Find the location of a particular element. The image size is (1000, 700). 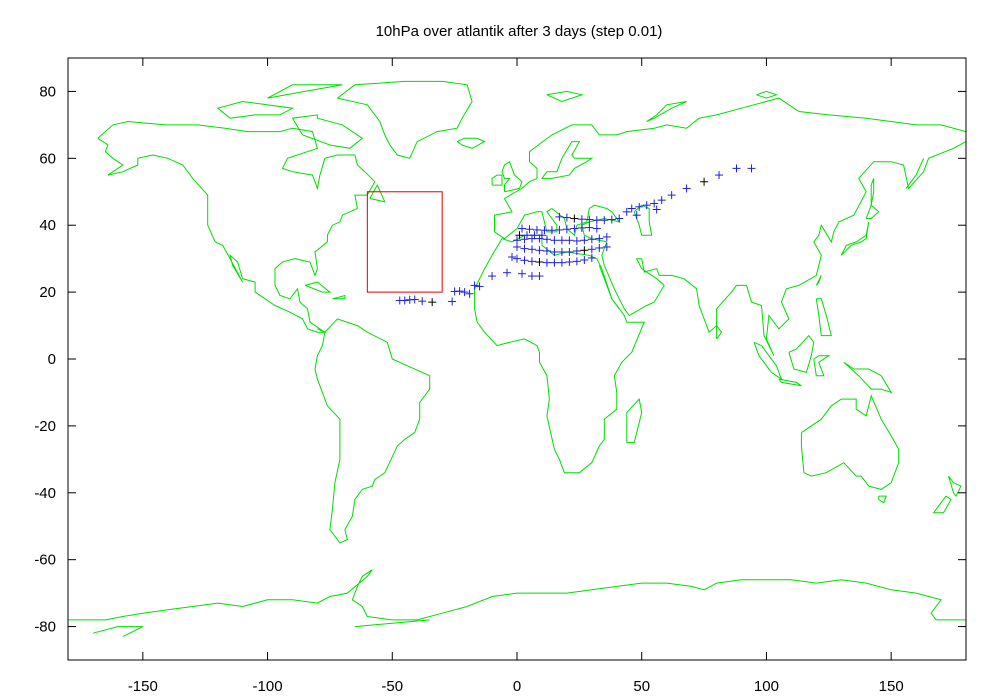

x-tick-label: 0 is located at coordinates (517, 686).